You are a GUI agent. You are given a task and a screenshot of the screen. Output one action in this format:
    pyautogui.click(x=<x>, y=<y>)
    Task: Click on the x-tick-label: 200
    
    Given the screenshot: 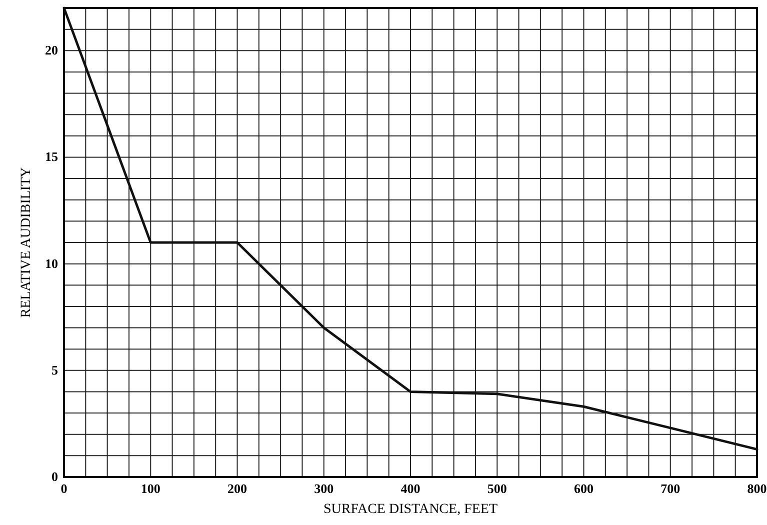 What is the action you would take?
    pyautogui.click(x=237, y=488)
    